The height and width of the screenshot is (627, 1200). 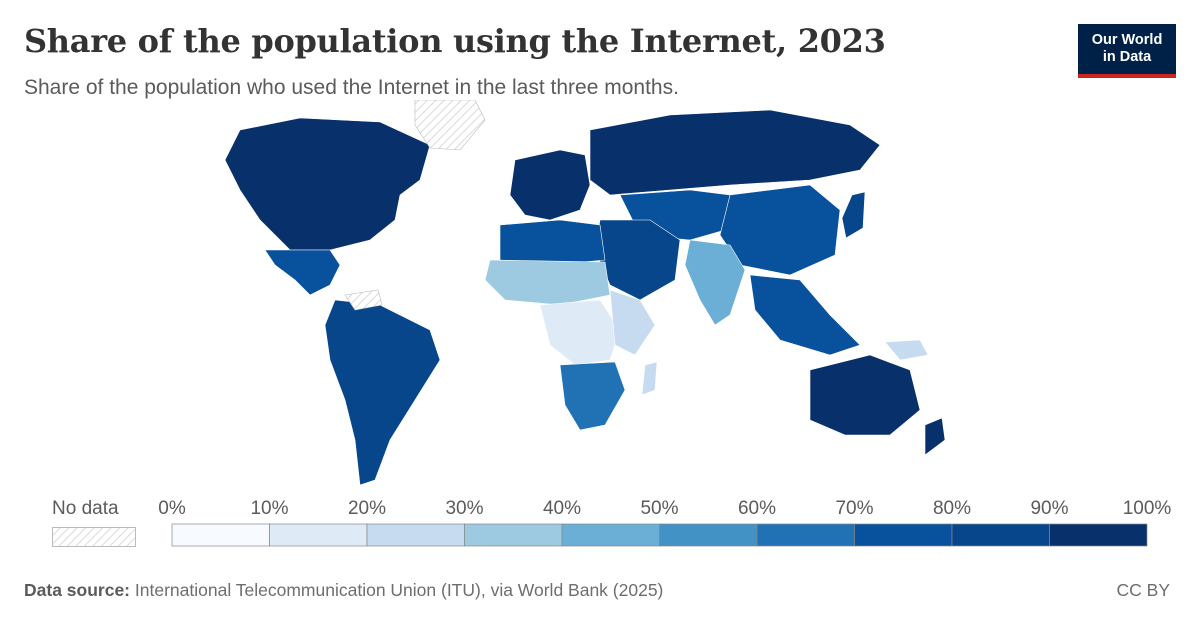 I want to click on legend-tick-label: 80%, so click(x=952, y=508).